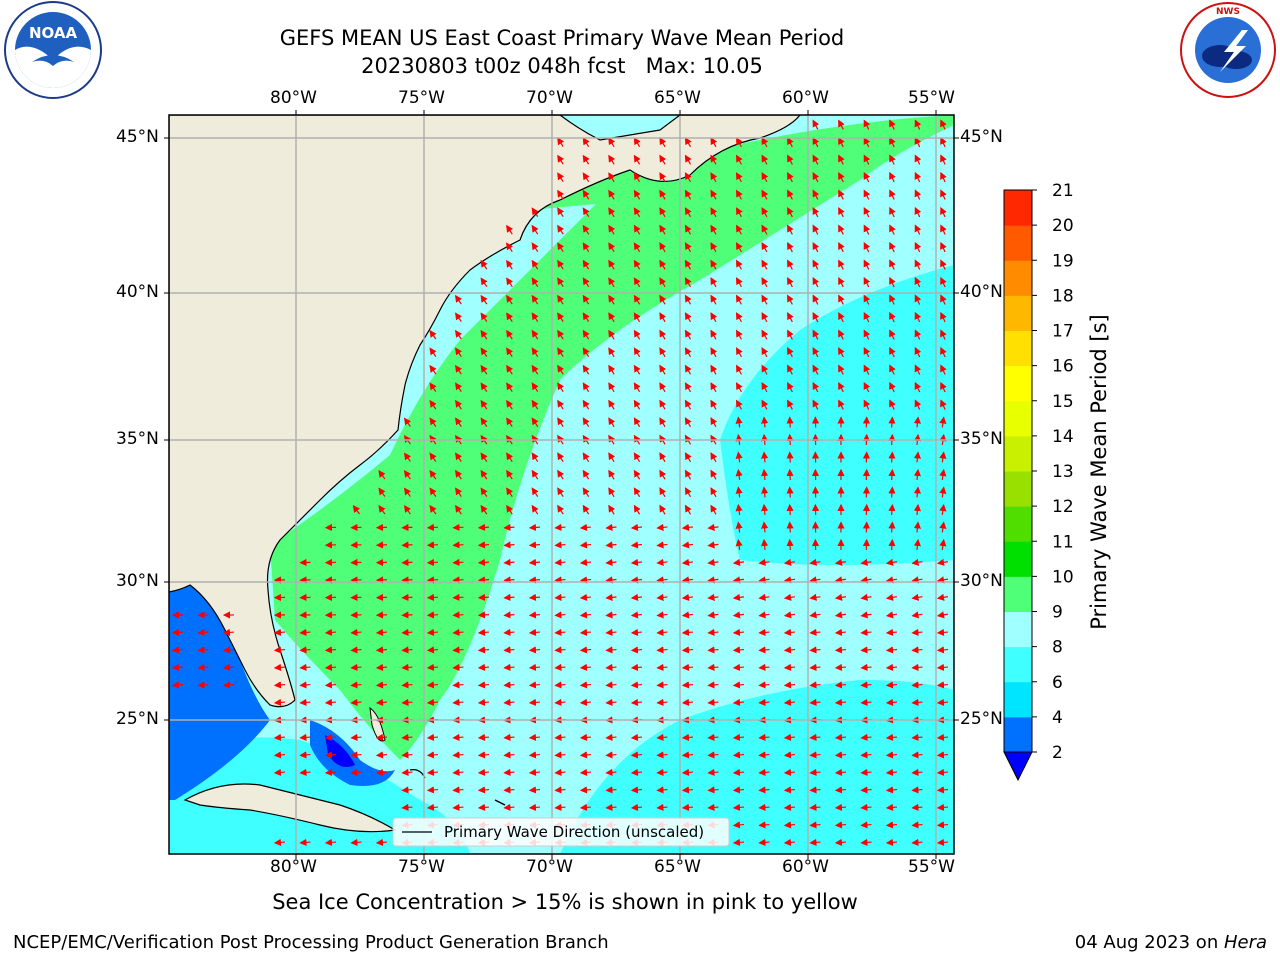 The height and width of the screenshot is (960, 1280). What do you see at coordinates (562, 66) in the screenshot?
I see `chart-subtitle: 20230803 t00z 048h fcst Max: 10.05` at bounding box center [562, 66].